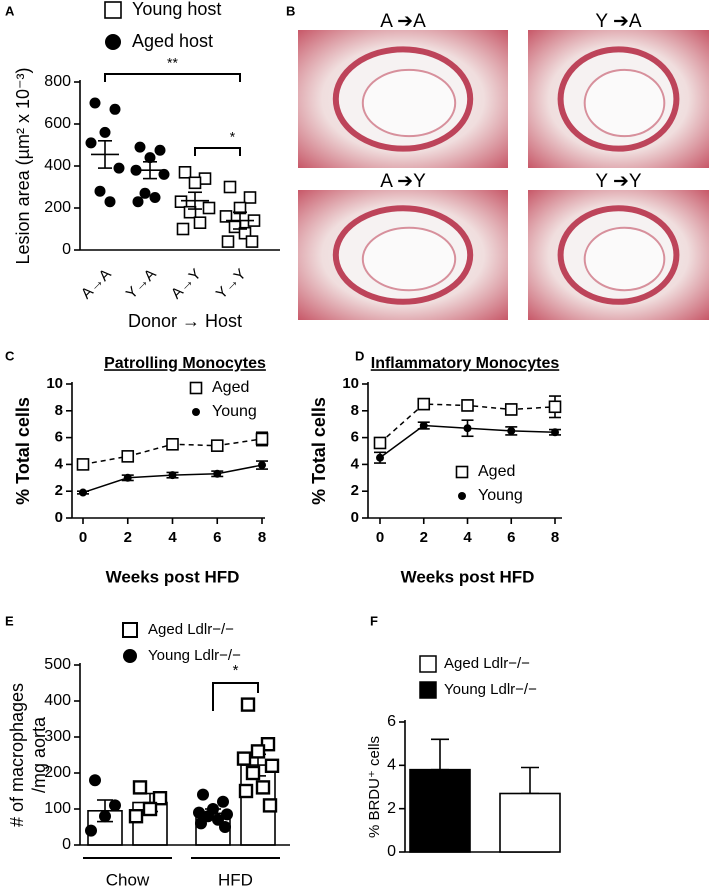  I want to click on x-tick-label: A→Y, so click(186, 284).